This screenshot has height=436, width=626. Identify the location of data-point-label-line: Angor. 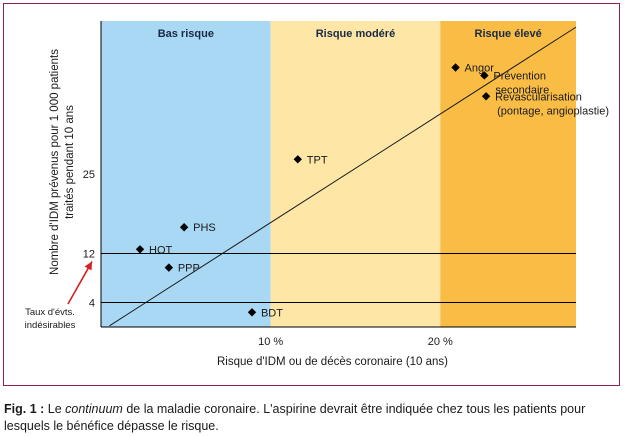
(480, 69).